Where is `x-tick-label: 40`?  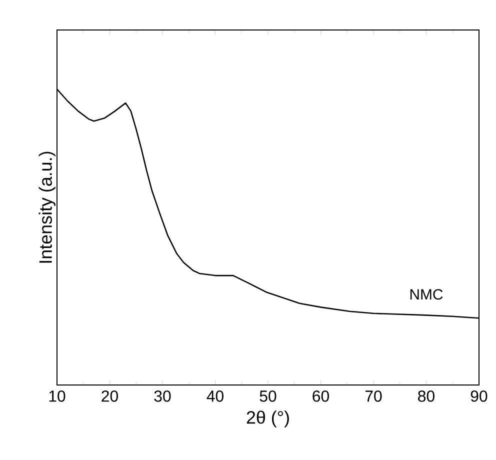 x-tick-label: 40 is located at coordinates (215, 396).